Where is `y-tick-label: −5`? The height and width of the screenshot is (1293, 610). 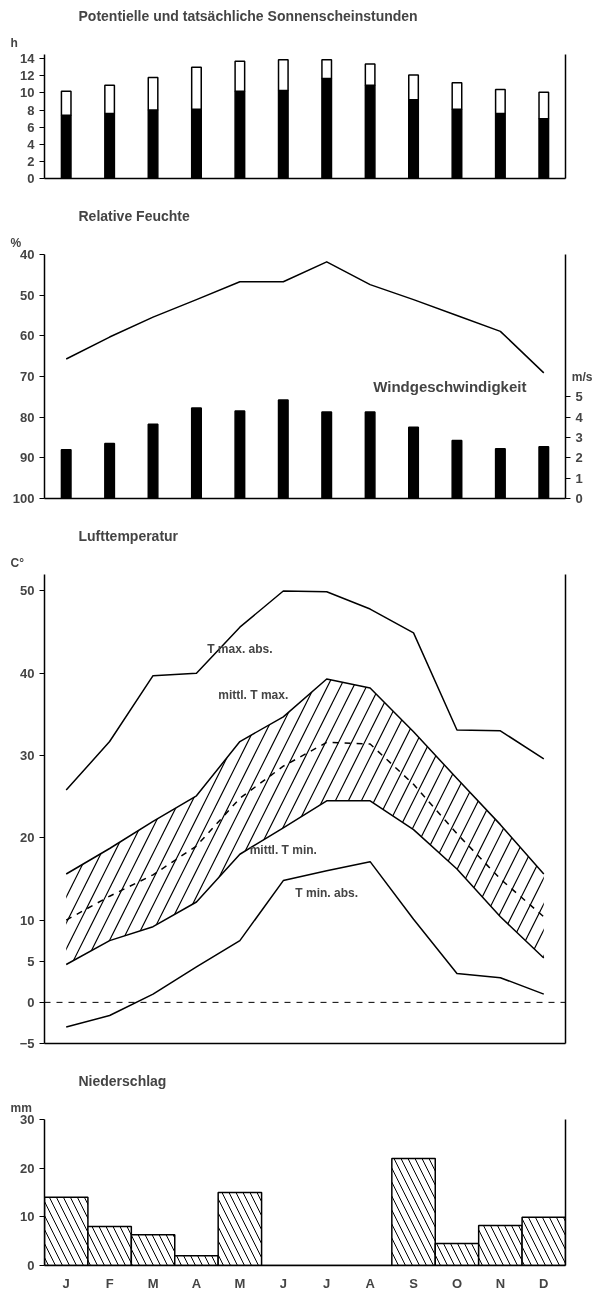 y-tick-label: −5 is located at coordinates (27, 1043).